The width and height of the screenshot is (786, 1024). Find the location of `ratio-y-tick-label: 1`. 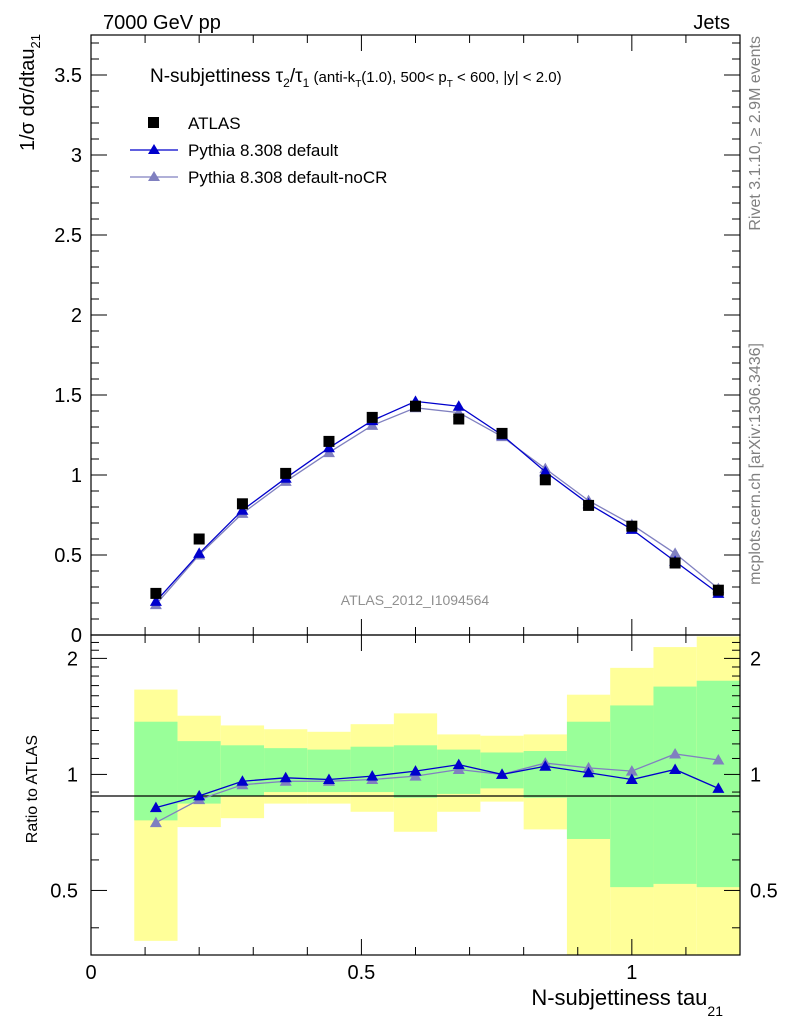

ratio-y-tick-label: 1 is located at coordinates (72, 775).